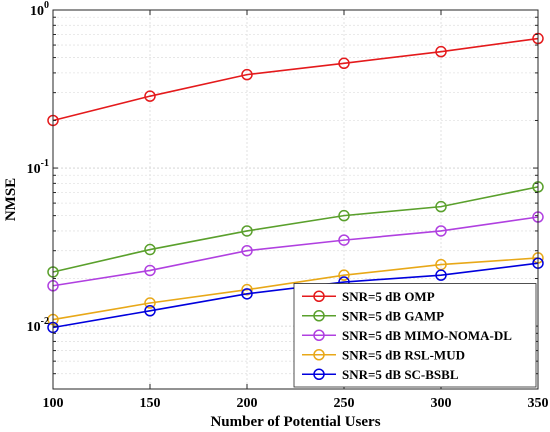 The height and width of the screenshot is (432, 550). What do you see at coordinates (11, 199) in the screenshot?
I see `y-axis-title: NMSE` at bounding box center [11, 199].